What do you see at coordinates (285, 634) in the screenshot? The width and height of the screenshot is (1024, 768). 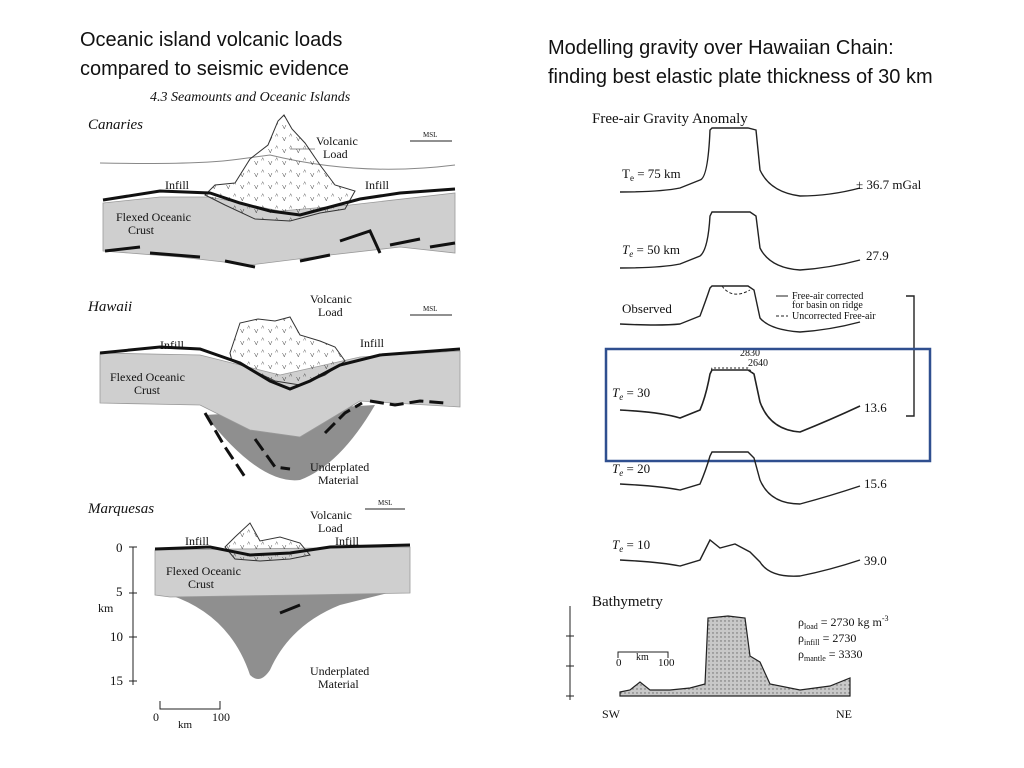 I see `underplated-area` at bounding box center [285, 634].